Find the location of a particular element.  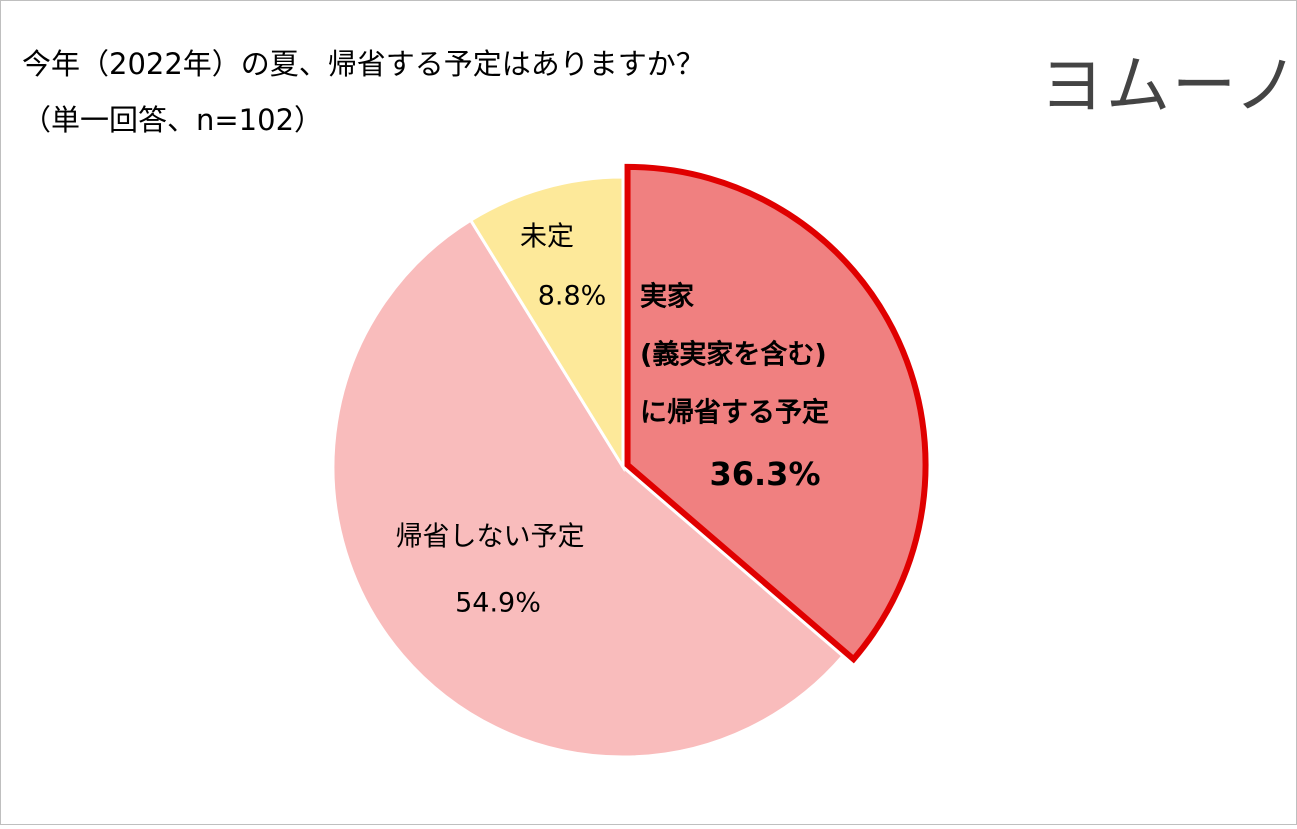

slice-label: に帰省する予定 is located at coordinates (734, 413).